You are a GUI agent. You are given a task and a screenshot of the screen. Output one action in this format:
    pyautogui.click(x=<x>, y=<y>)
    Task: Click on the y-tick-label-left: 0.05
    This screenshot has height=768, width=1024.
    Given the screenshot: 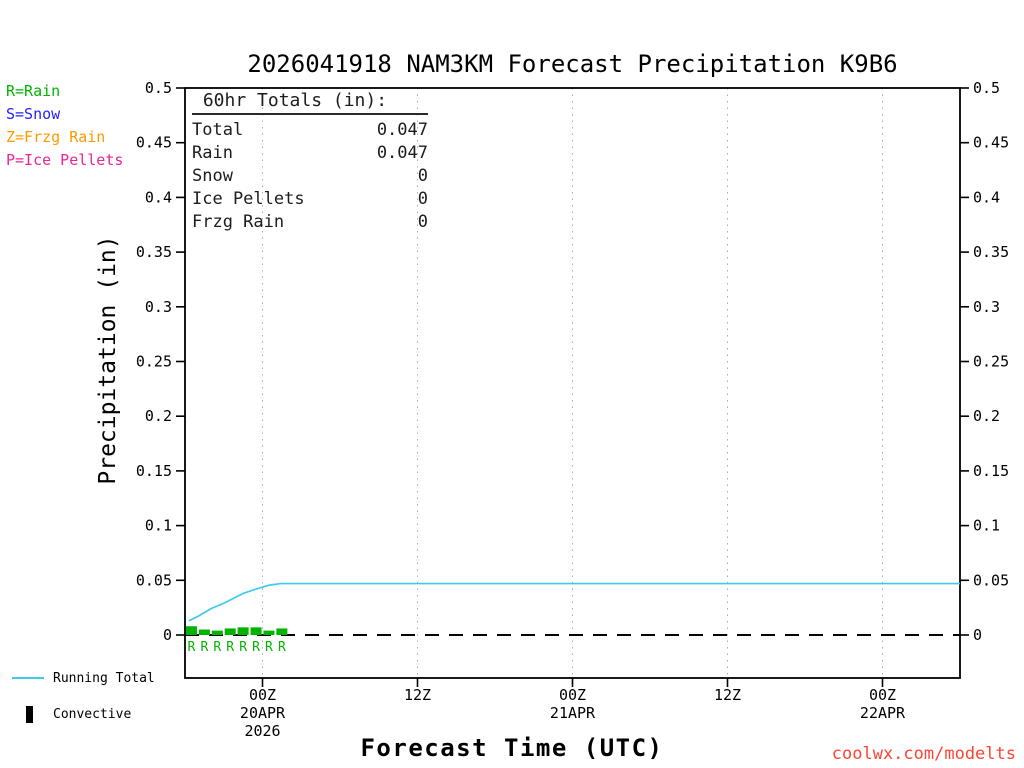 What is the action you would take?
    pyautogui.click(x=154, y=580)
    